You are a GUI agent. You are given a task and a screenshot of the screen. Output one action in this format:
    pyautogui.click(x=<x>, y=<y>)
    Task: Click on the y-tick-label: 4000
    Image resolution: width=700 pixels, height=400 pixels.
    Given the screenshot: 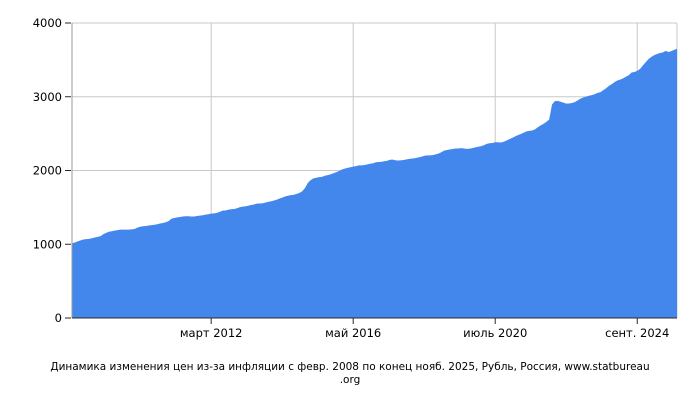 What is the action you would take?
    pyautogui.click(x=47, y=23)
    